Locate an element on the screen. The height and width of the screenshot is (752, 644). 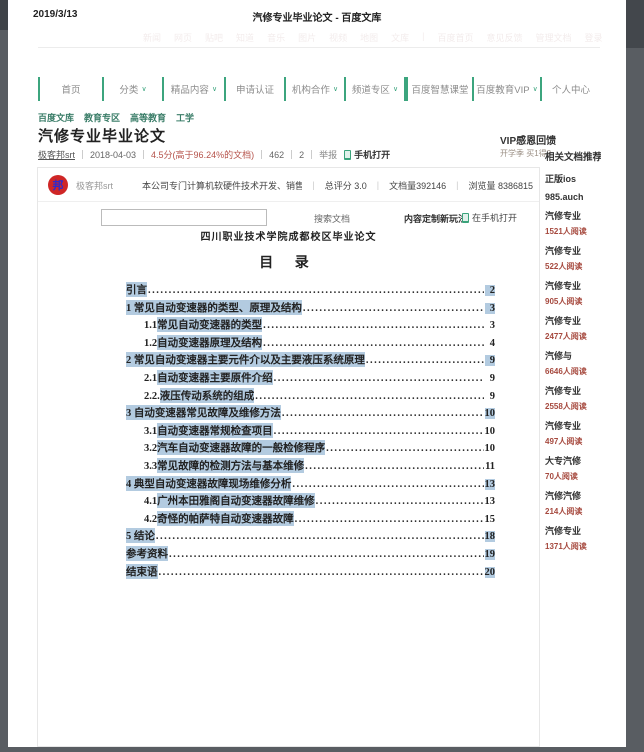
faint-nav-link: 地图 is located at coordinates (369, 38).